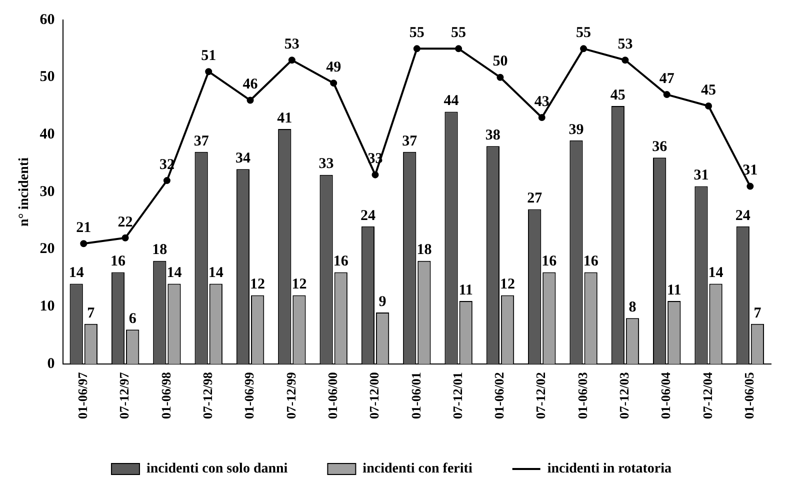  What do you see at coordinates (24, 192) in the screenshot?
I see `y-axis-title: n° incidenti` at bounding box center [24, 192].